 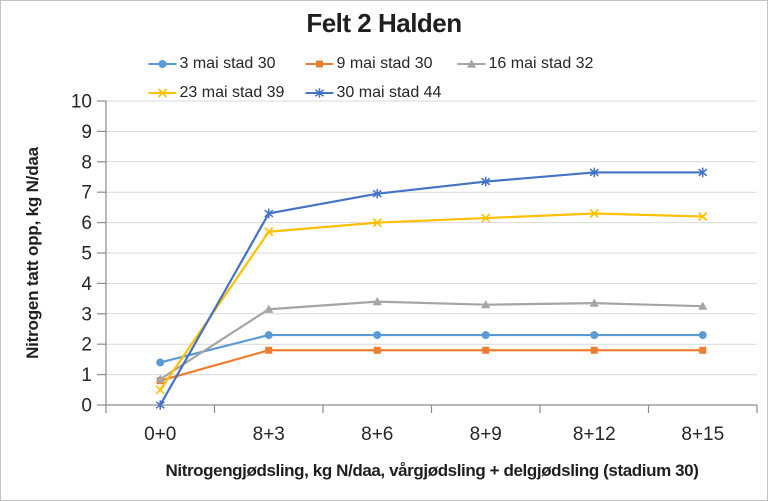 I want to click on y-tick-label: 7, so click(x=86, y=193).